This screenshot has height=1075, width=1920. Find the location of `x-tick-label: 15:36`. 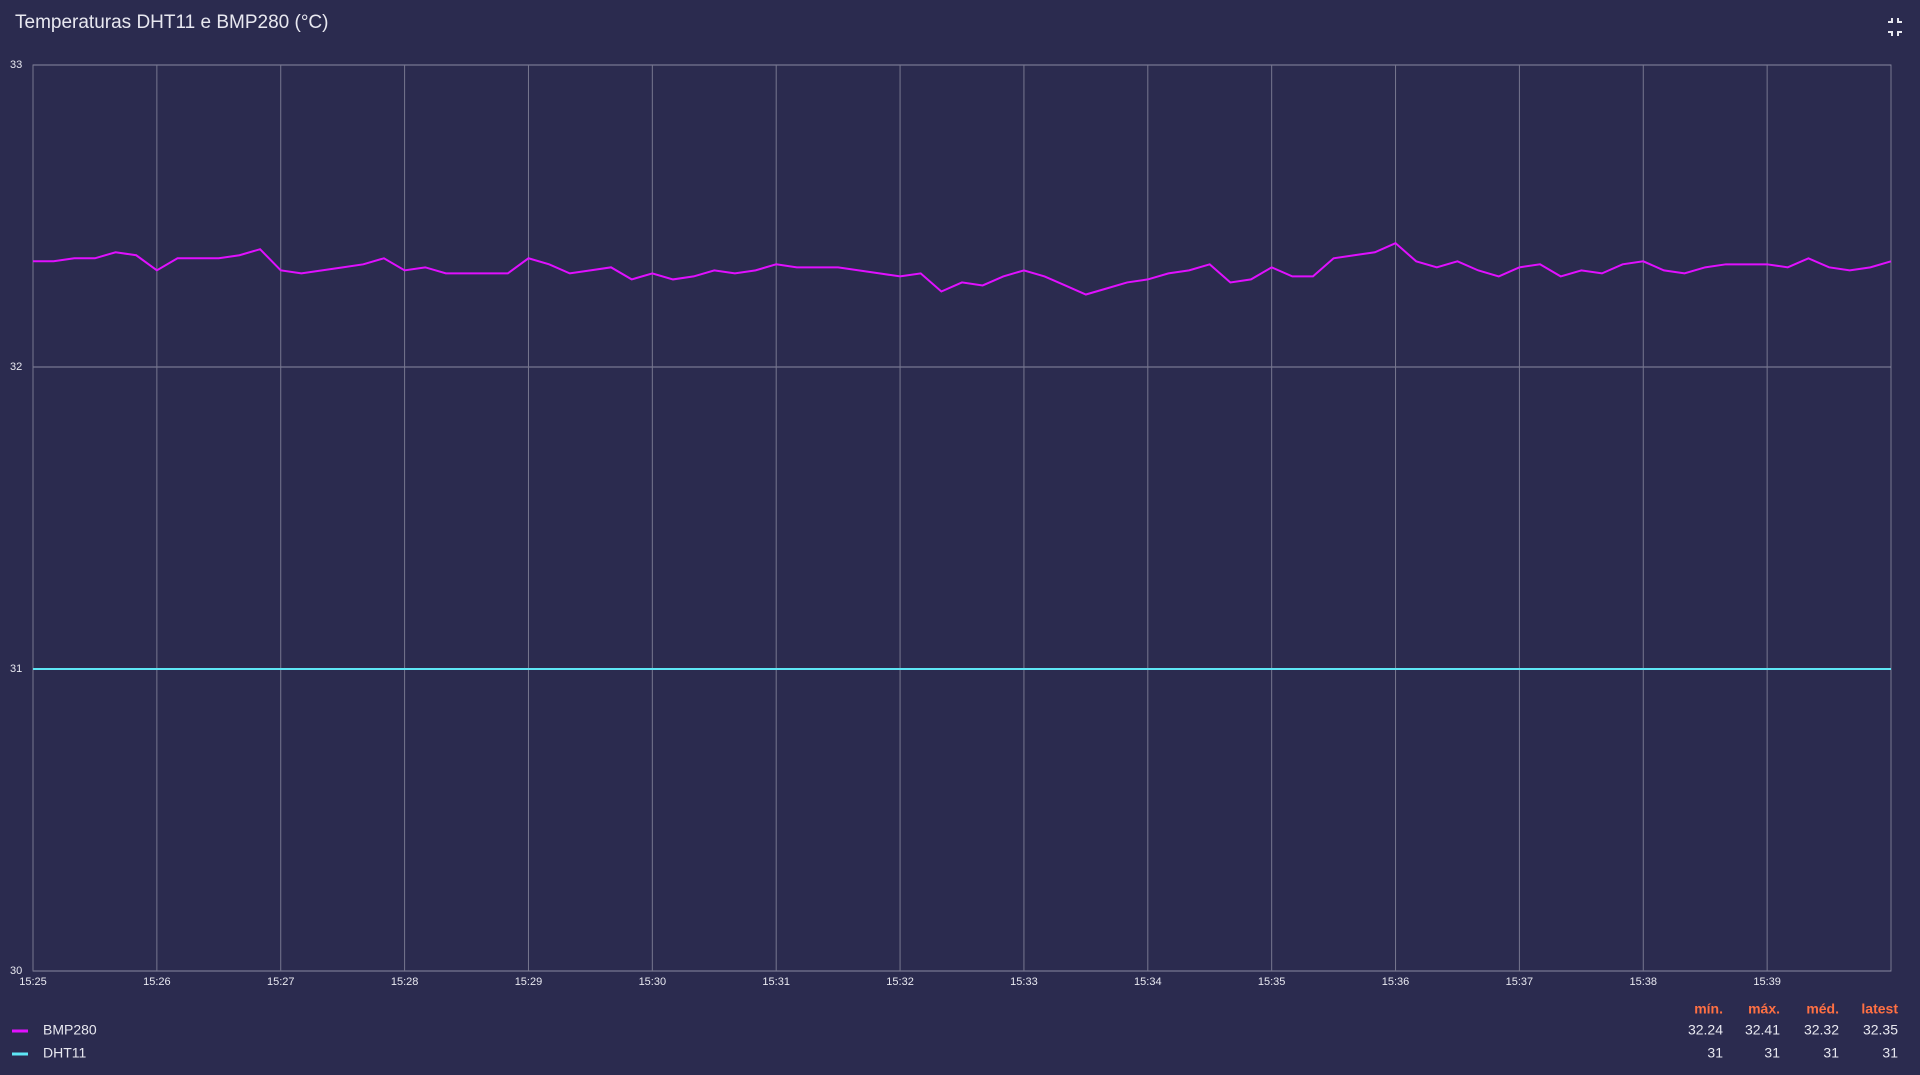

x-tick-label: 15:36 is located at coordinates (1396, 982).